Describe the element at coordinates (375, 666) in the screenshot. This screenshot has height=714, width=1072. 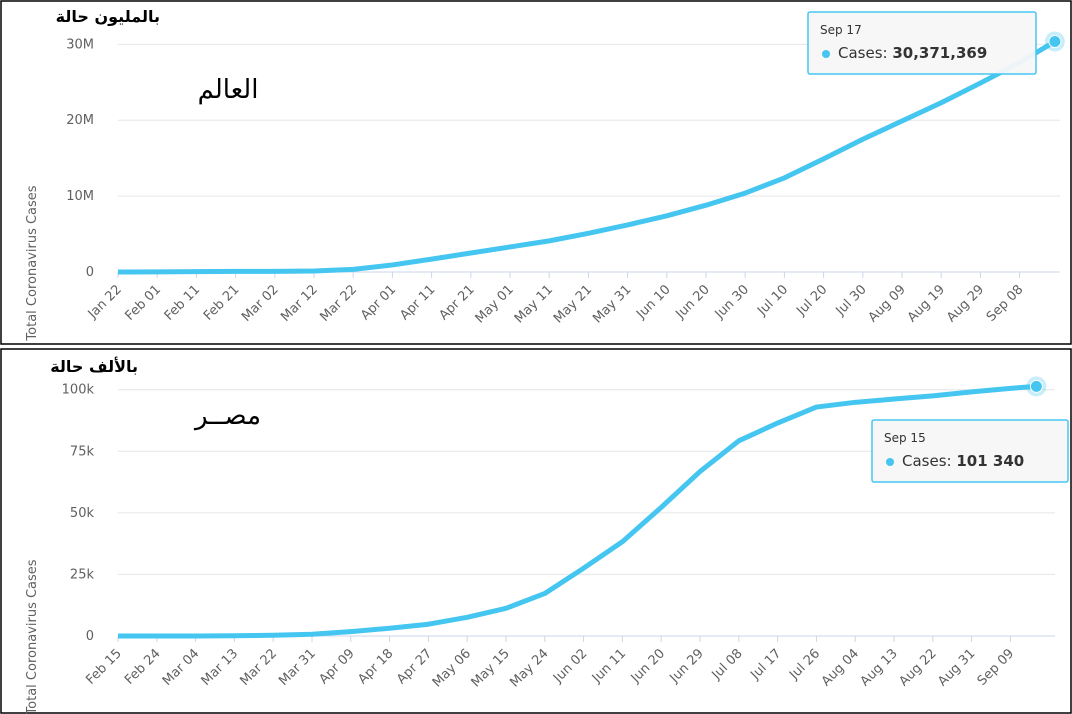
I see `x-tick-label: Apr 18` at that location.